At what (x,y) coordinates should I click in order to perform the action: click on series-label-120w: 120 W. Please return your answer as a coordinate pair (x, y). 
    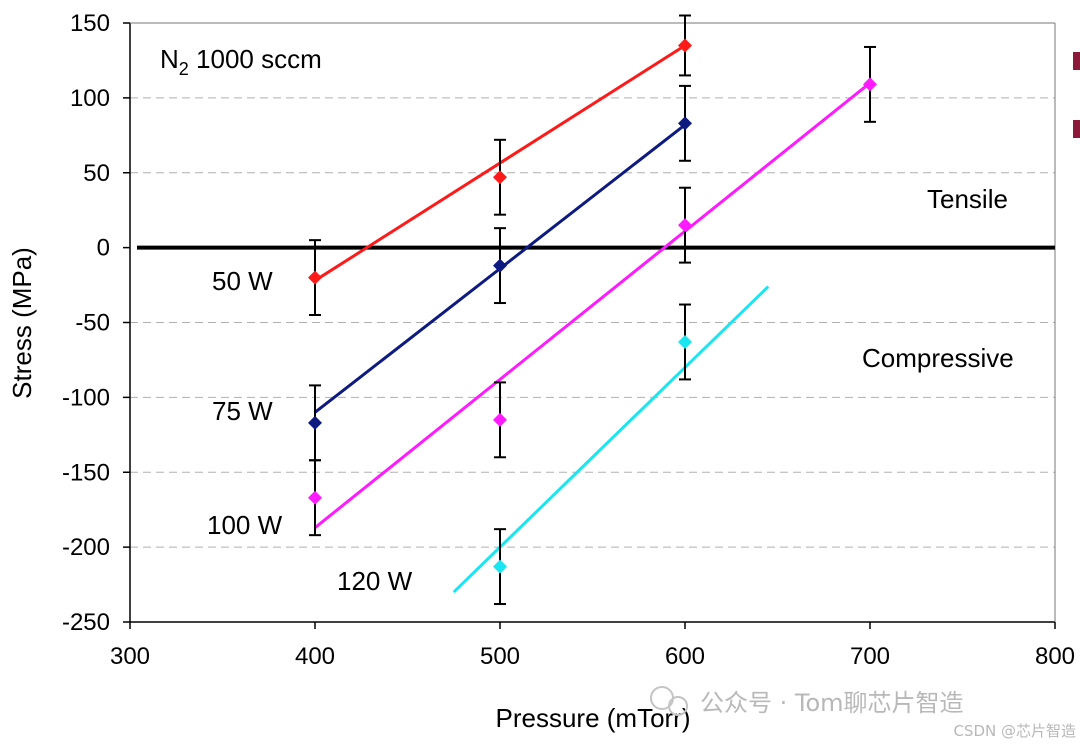
    Looking at the image, I should click on (375, 581).